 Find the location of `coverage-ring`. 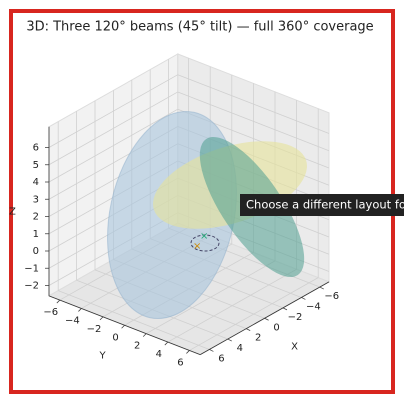

coverage-ring is located at coordinates (205, 243).